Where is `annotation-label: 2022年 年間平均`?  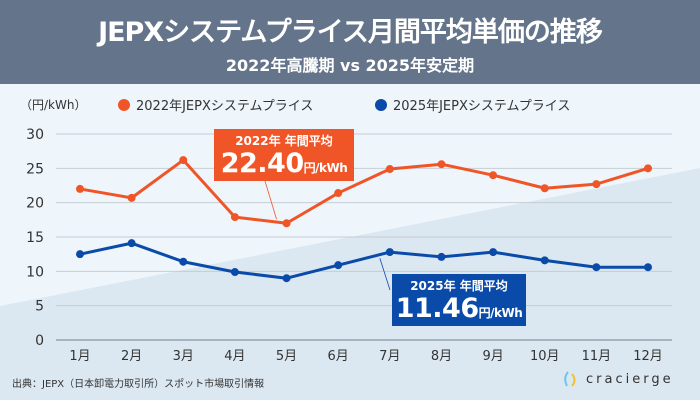
annotation-label: 2022年 年間平均 is located at coordinates (284, 141).